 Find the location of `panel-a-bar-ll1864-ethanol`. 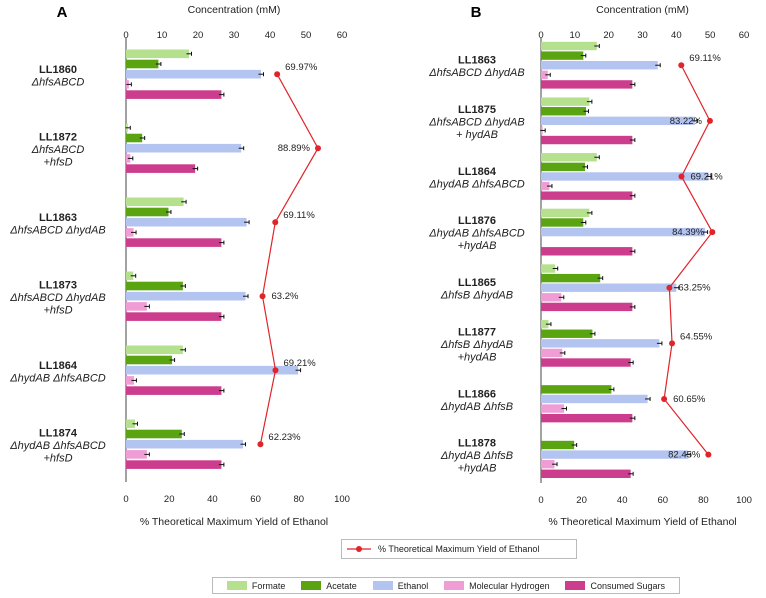

panel-a-bar-ll1864-ethanol is located at coordinates (212, 370).